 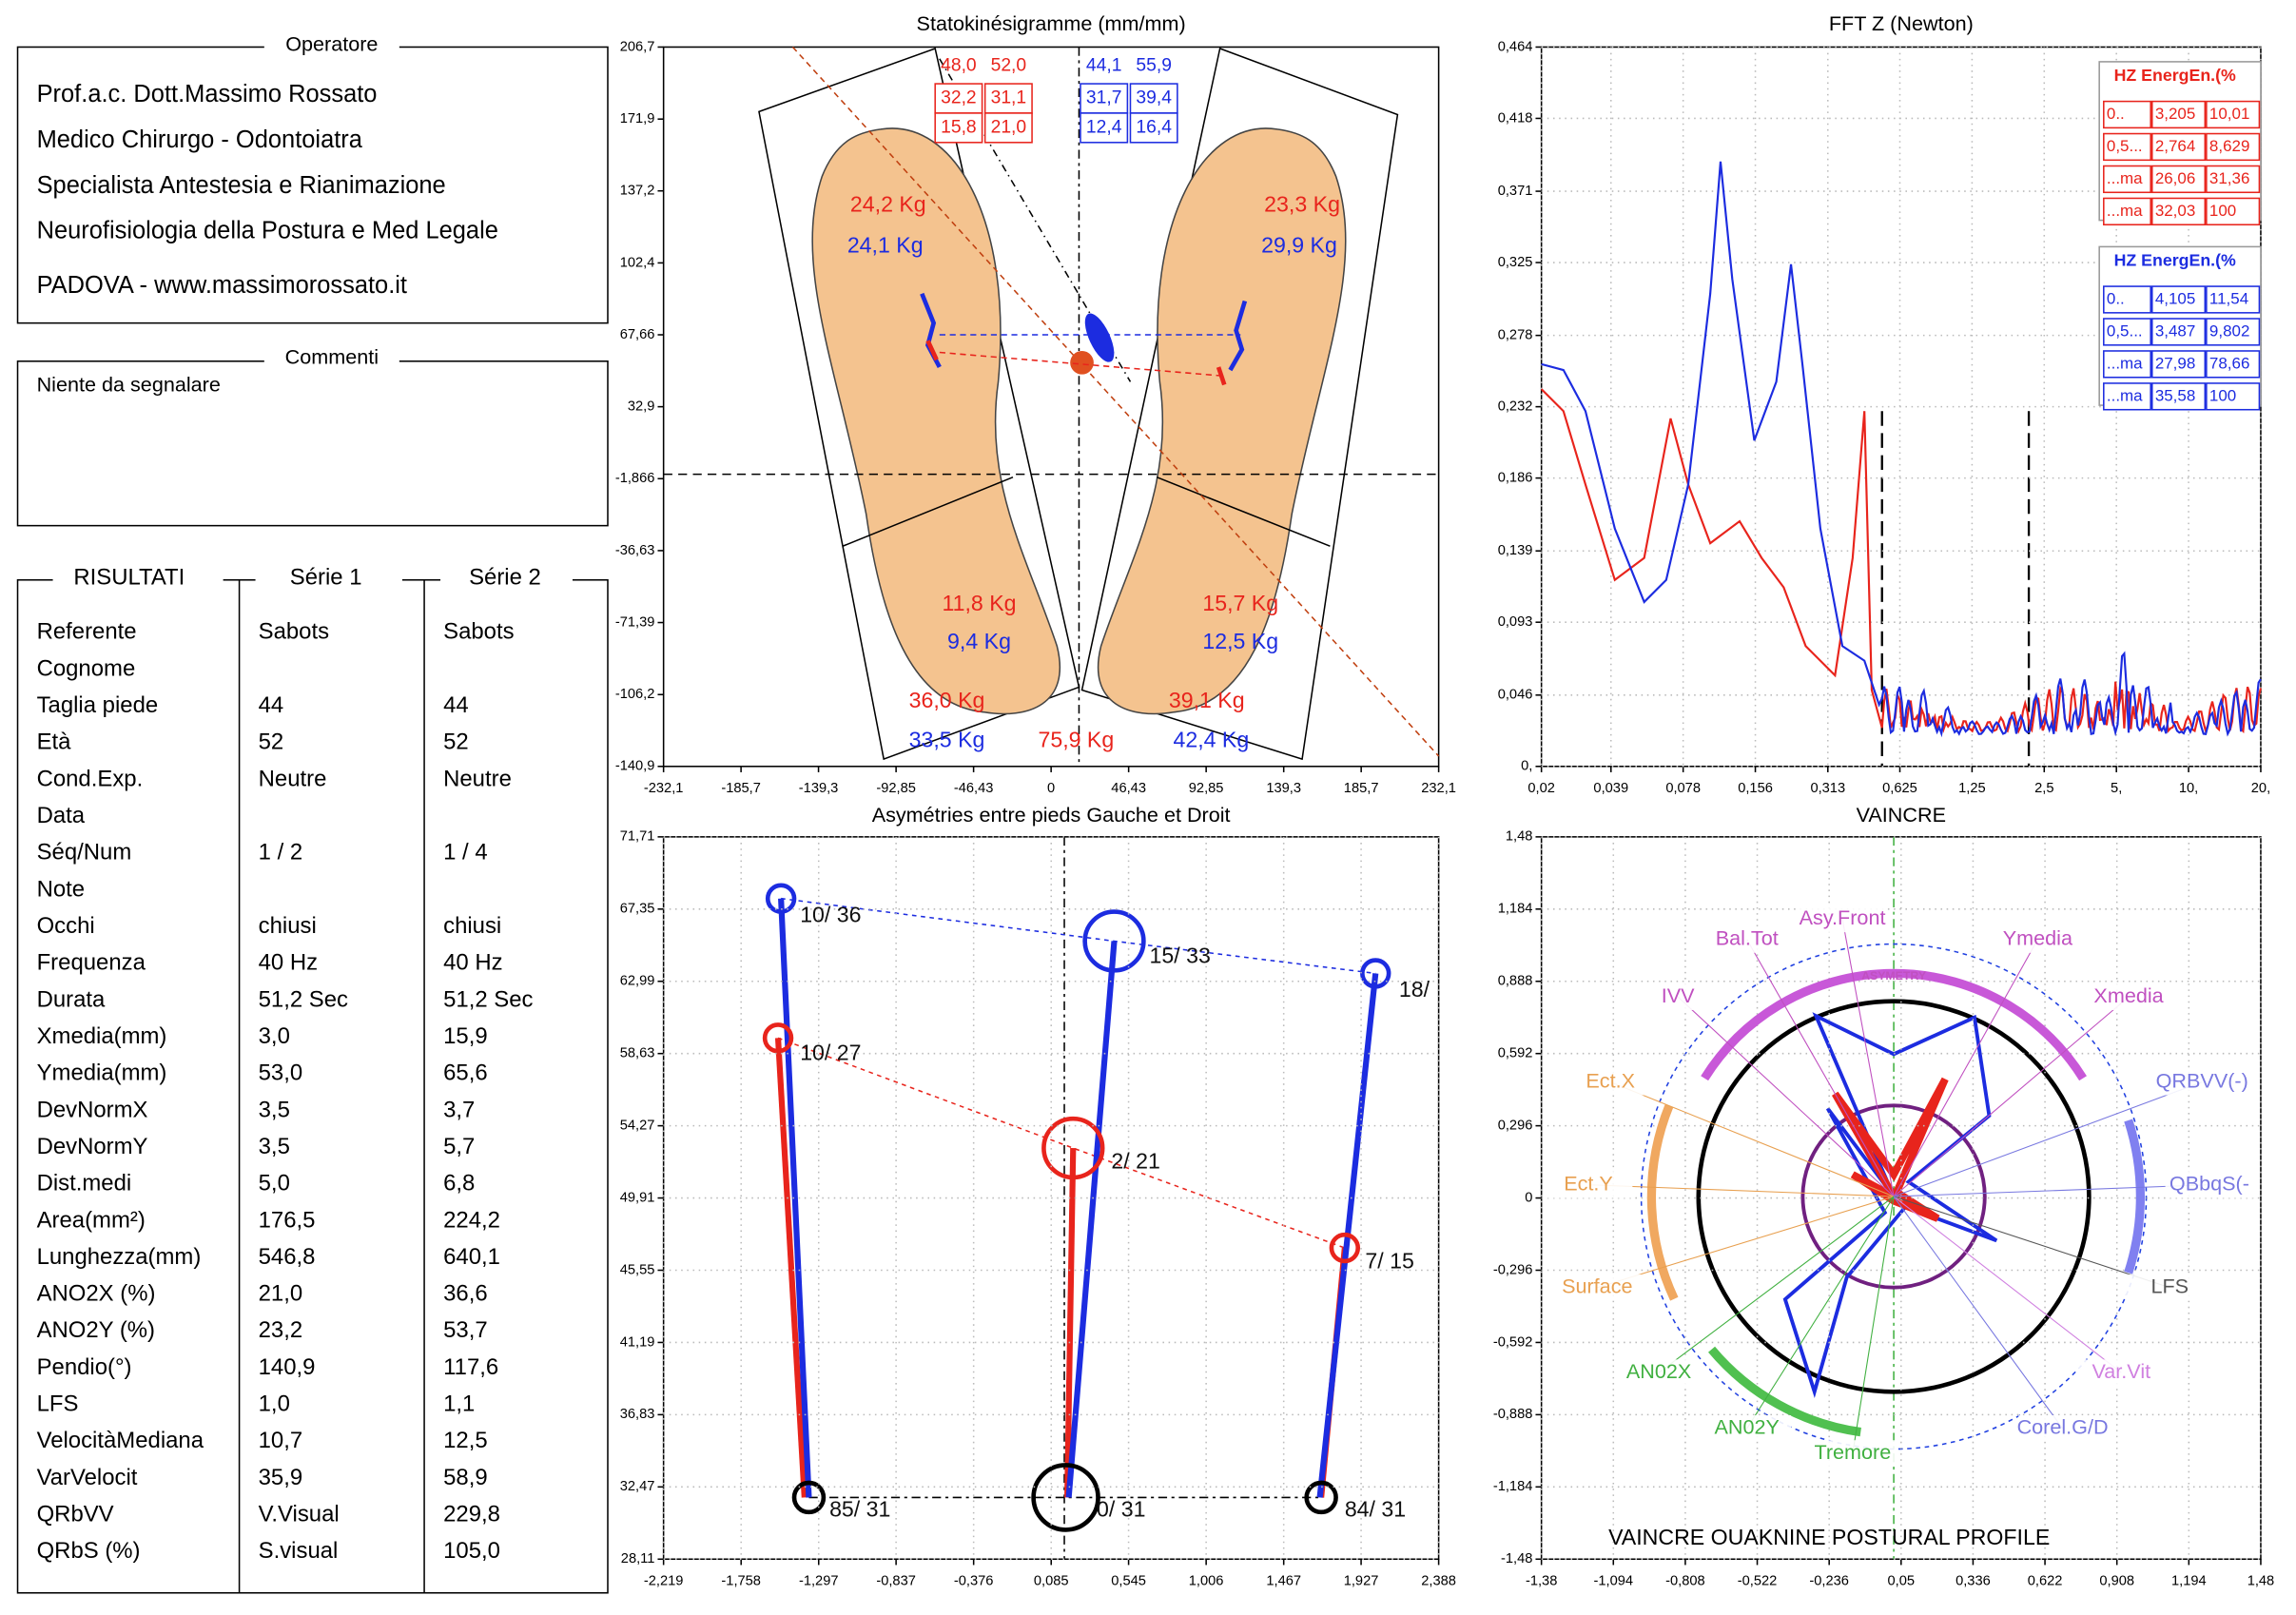 I want to click on y-tick-label: 41,19, so click(x=637, y=1342).